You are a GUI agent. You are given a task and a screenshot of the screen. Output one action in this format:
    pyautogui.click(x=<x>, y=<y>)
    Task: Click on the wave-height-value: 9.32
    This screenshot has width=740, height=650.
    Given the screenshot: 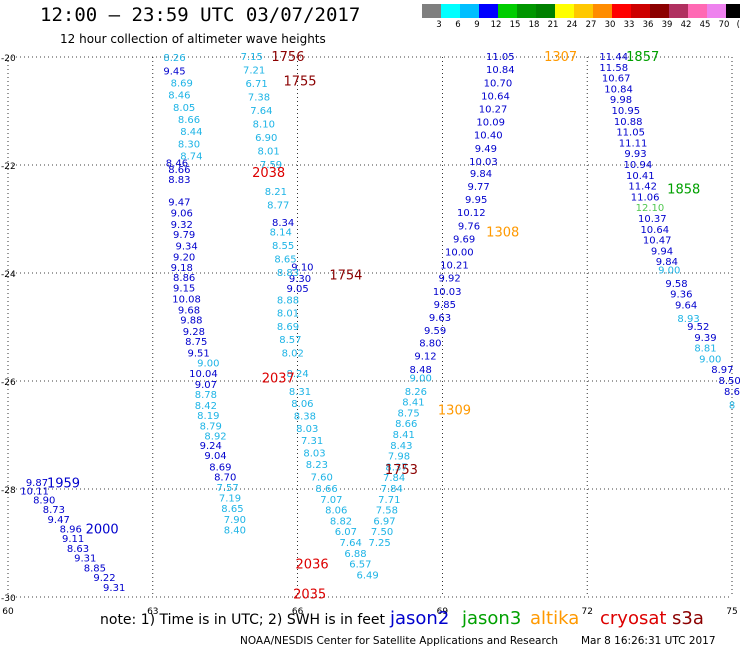 What is the action you would take?
    pyautogui.click(x=182, y=225)
    